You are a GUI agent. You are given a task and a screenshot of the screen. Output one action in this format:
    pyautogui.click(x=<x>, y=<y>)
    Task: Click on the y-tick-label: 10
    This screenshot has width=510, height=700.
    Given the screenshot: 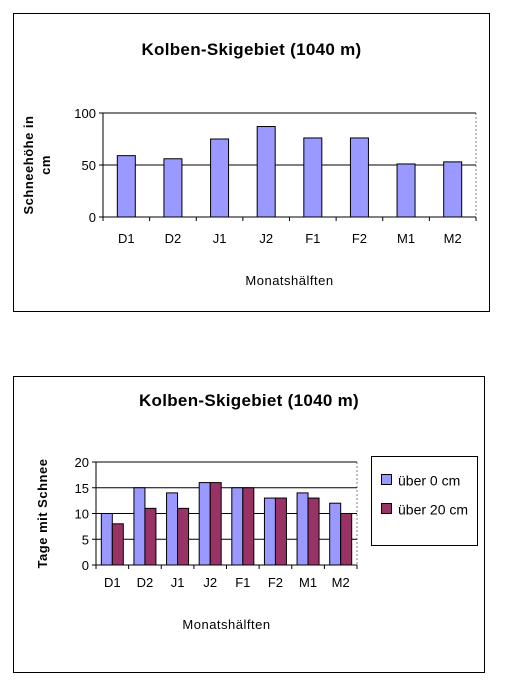 What is the action you would take?
    pyautogui.click(x=82, y=514)
    